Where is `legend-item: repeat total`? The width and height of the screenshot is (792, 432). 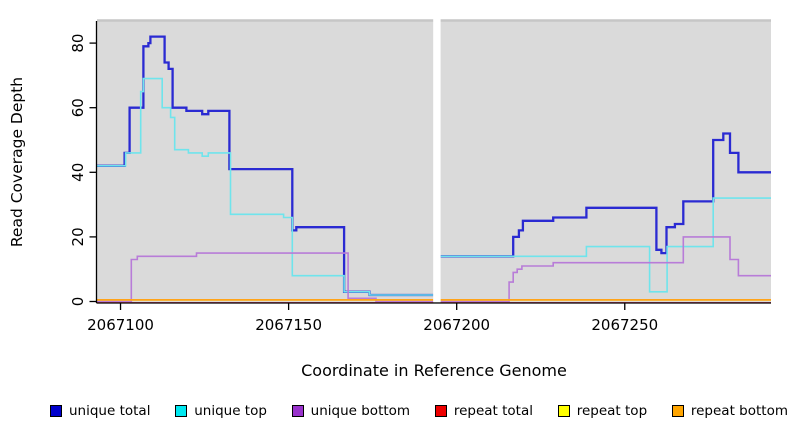
legend-item: repeat total is located at coordinates (483, 411).